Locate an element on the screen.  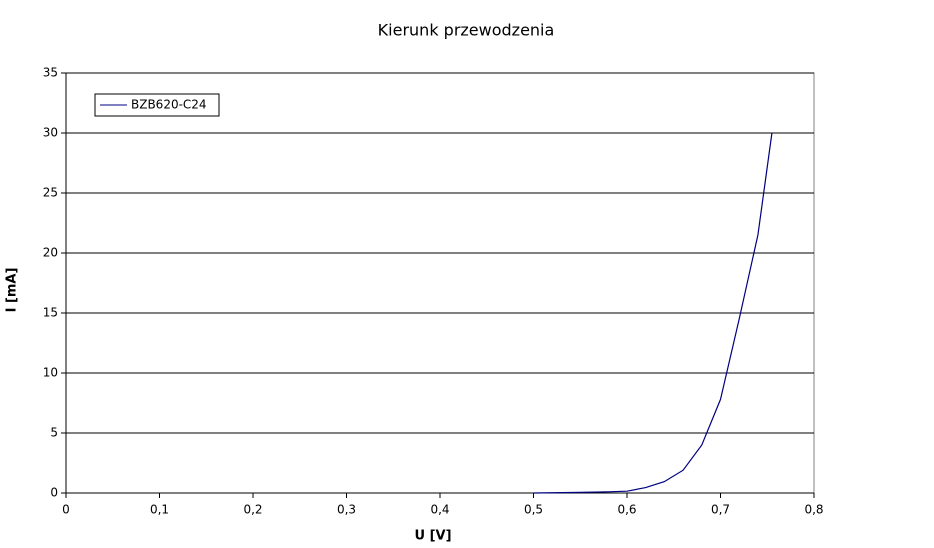
x-tick-label: 0,4 is located at coordinates (439, 510).